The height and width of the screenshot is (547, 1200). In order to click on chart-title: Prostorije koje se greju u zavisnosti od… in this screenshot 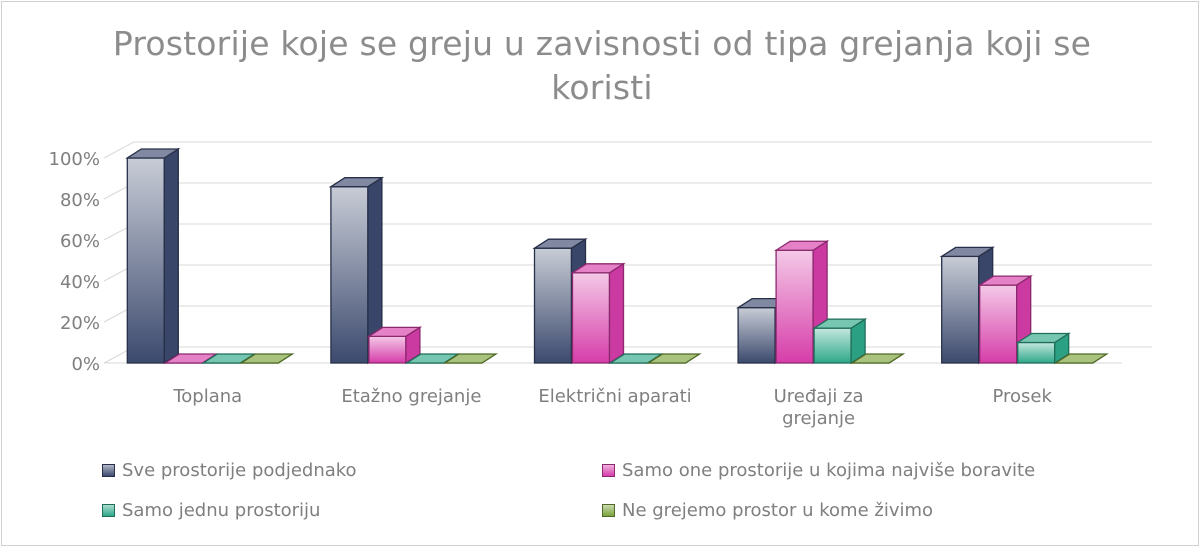, I will do `click(602, 65)`.